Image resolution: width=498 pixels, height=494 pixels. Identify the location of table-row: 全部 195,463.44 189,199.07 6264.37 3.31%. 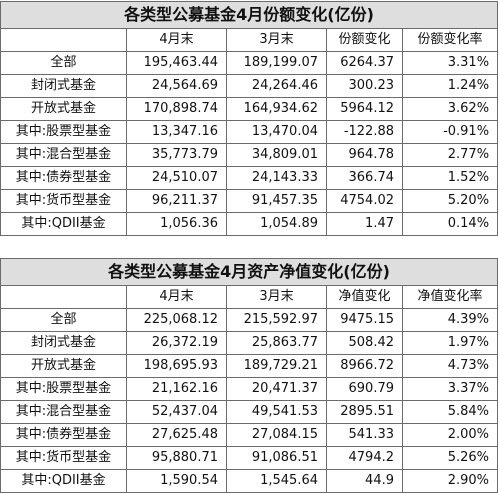
(249, 63).